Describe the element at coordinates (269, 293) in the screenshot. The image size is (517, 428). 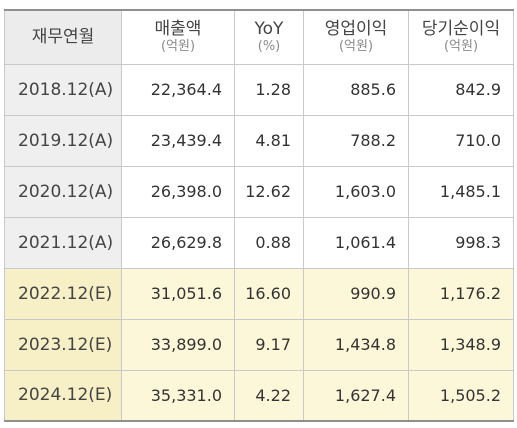
I see `row-yoy: 16.60` at that location.